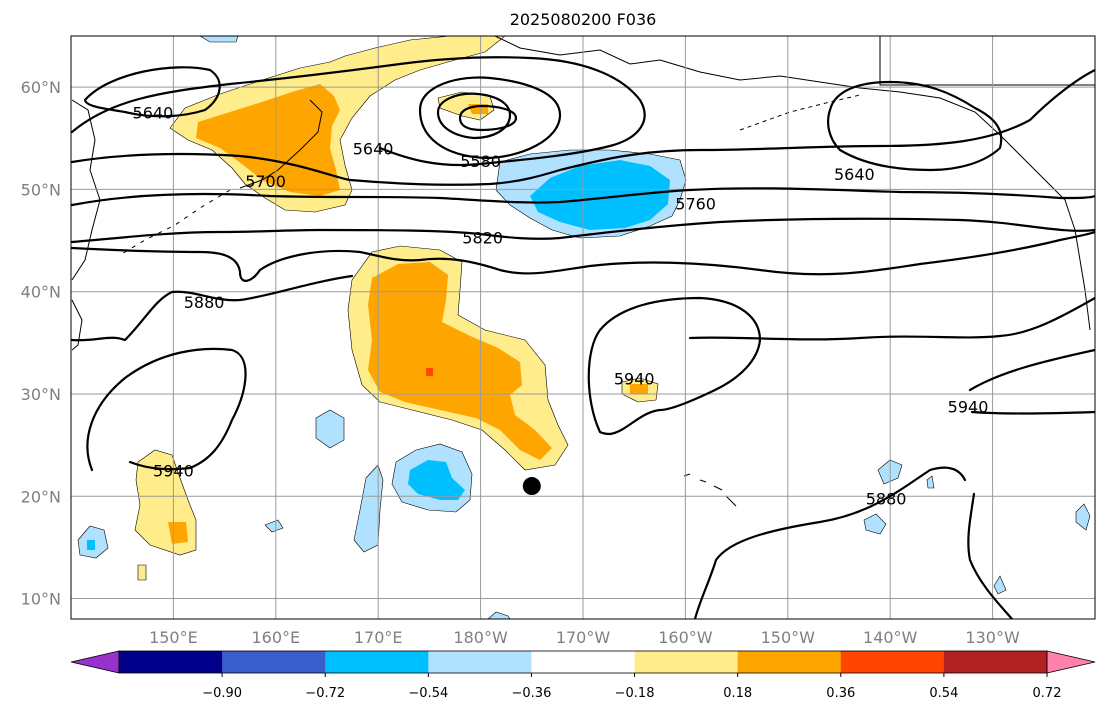 The width and height of the screenshot is (1105, 712). I want to click on contour-5940-east, so click(1031, 370).